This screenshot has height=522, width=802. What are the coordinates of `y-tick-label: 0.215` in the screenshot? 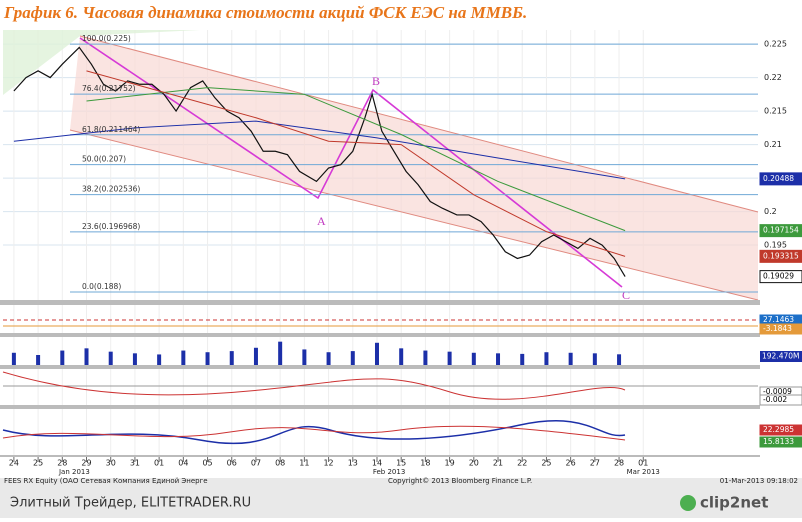 It's located at (775, 111).